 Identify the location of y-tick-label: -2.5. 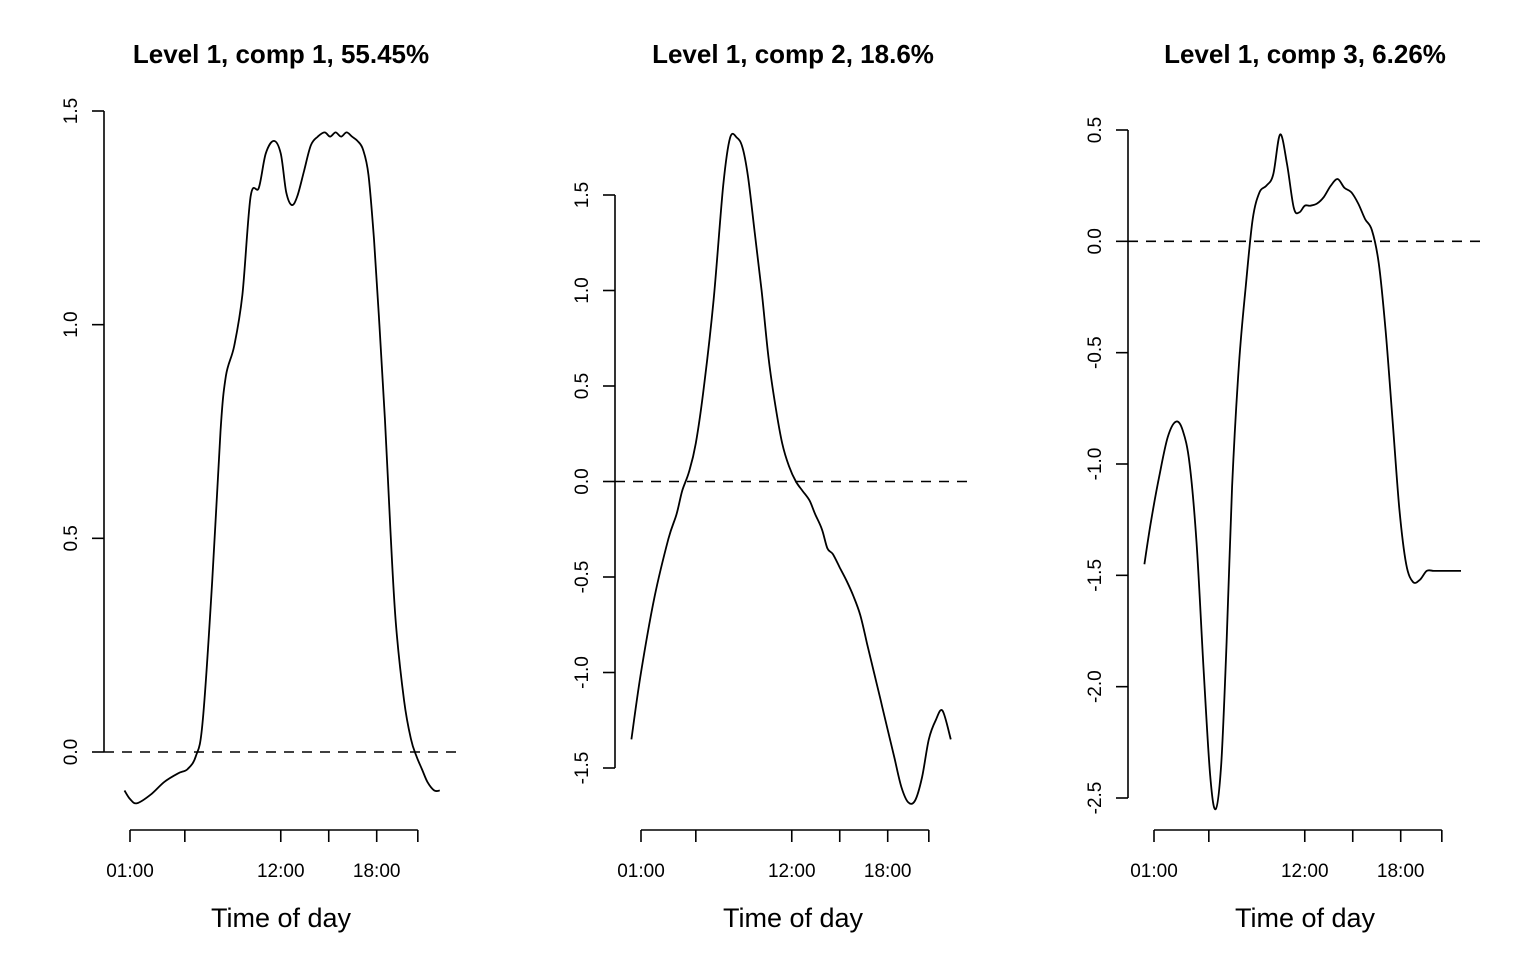
(1095, 798).